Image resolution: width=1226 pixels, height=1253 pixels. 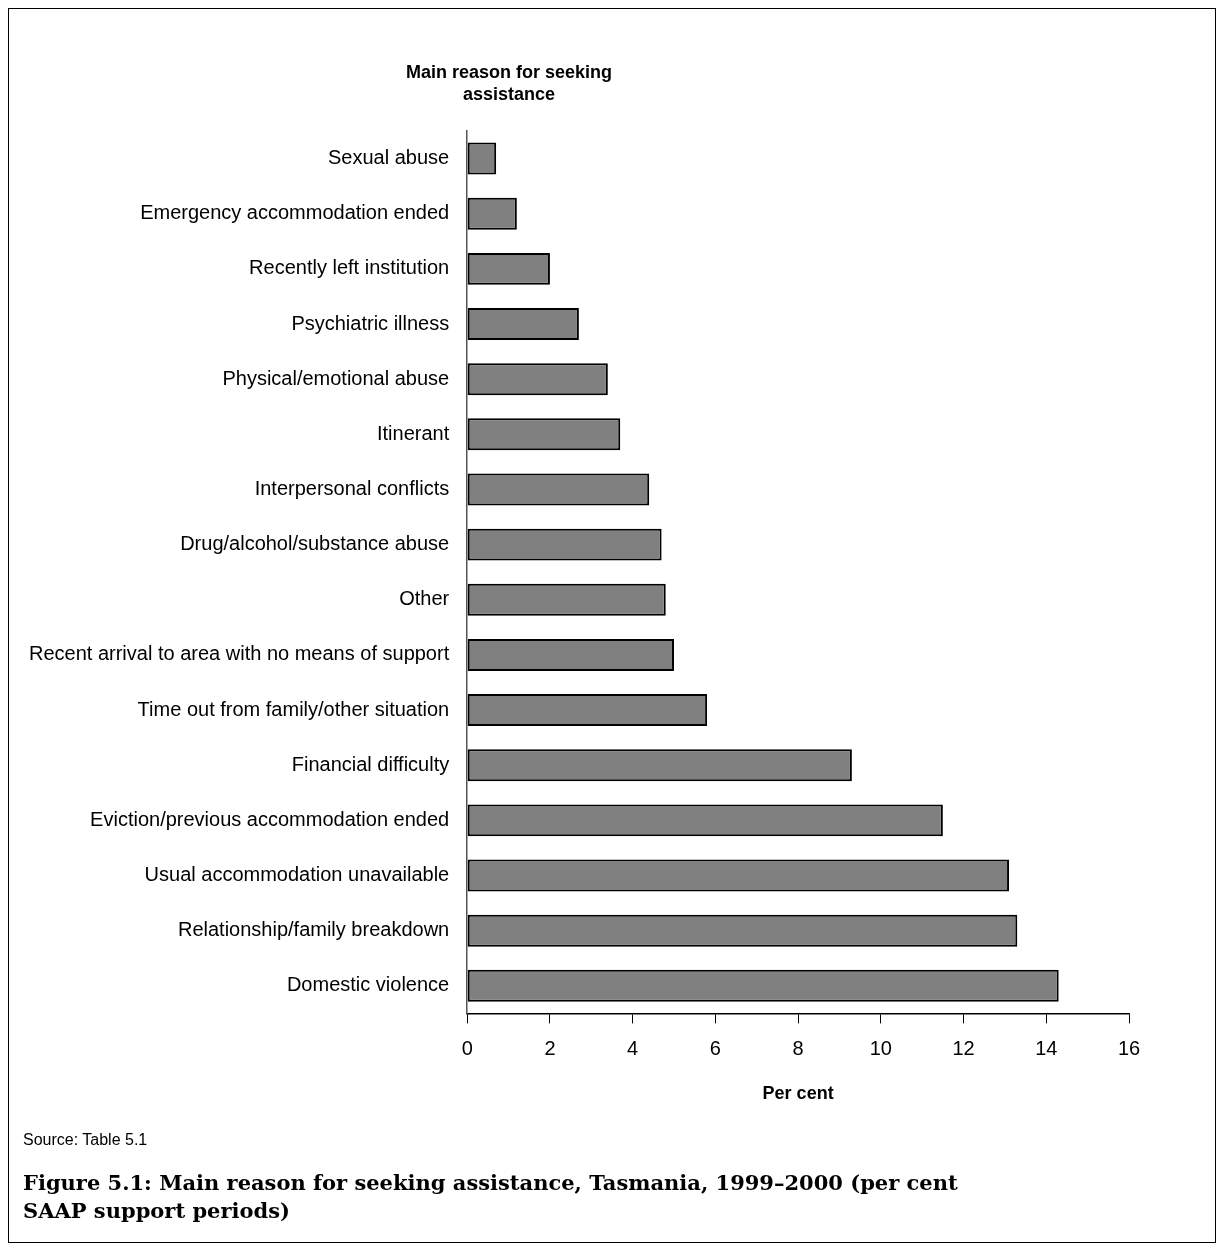 I want to click on text: Figure 5.1: Main reason for seeking assistance, Tasmania, 1999–2000 (per cent SAAP support periods), so click(x=491, y=1197).